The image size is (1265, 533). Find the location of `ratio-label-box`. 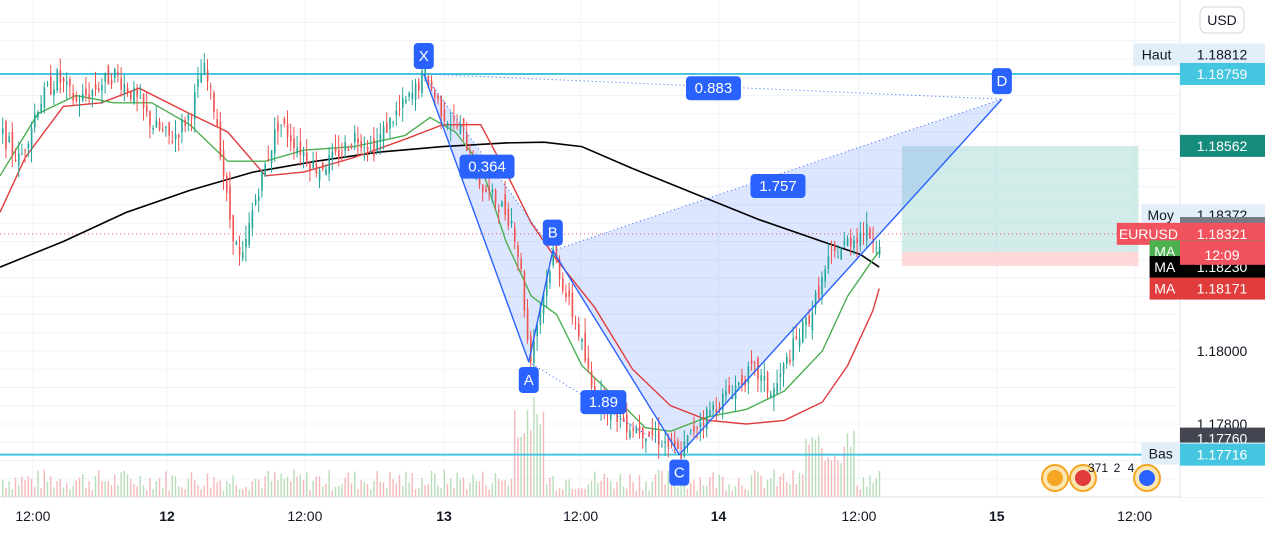

ratio-label-box is located at coordinates (603, 402).